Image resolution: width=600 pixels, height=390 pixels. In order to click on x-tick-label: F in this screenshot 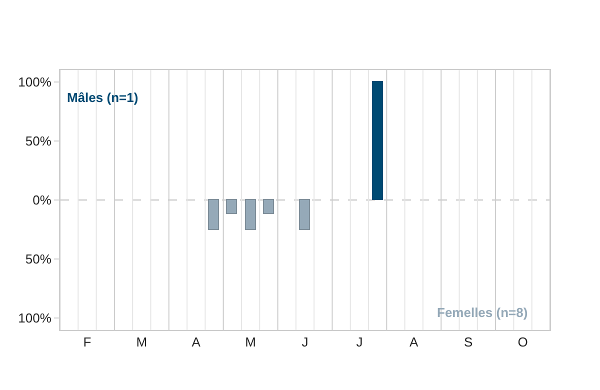, I will do `click(87, 342)`.